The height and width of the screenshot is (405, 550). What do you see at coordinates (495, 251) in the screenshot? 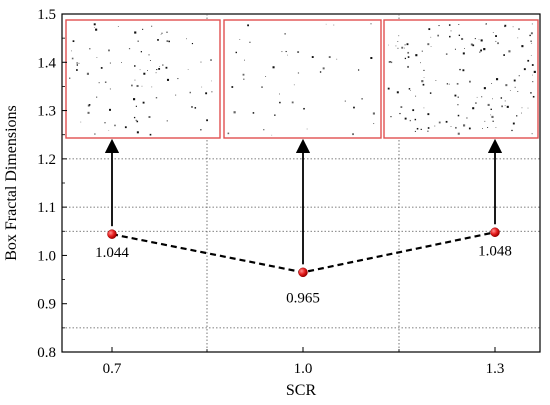
I see `data-label: 1.048` at bounding box center [495, 251].